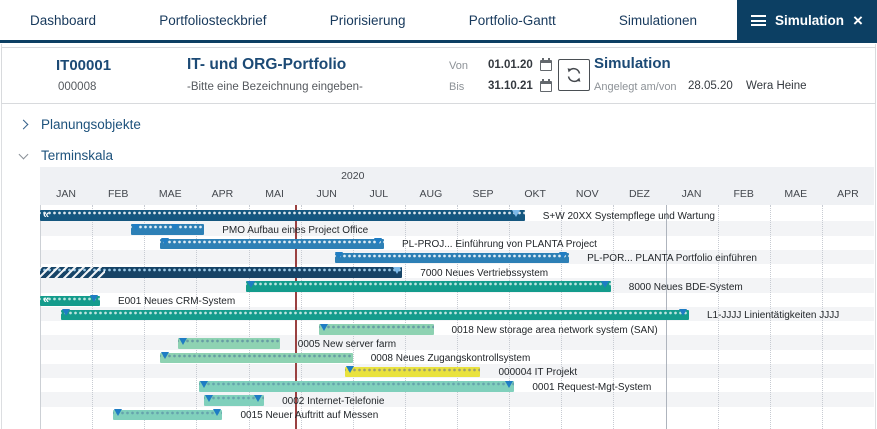 The height and width of the screenshot is (429, 877). Describe the element at coordinates (63, 20) in the screenshot. I see `nav-item-dashboard: Dashboard` at that location.